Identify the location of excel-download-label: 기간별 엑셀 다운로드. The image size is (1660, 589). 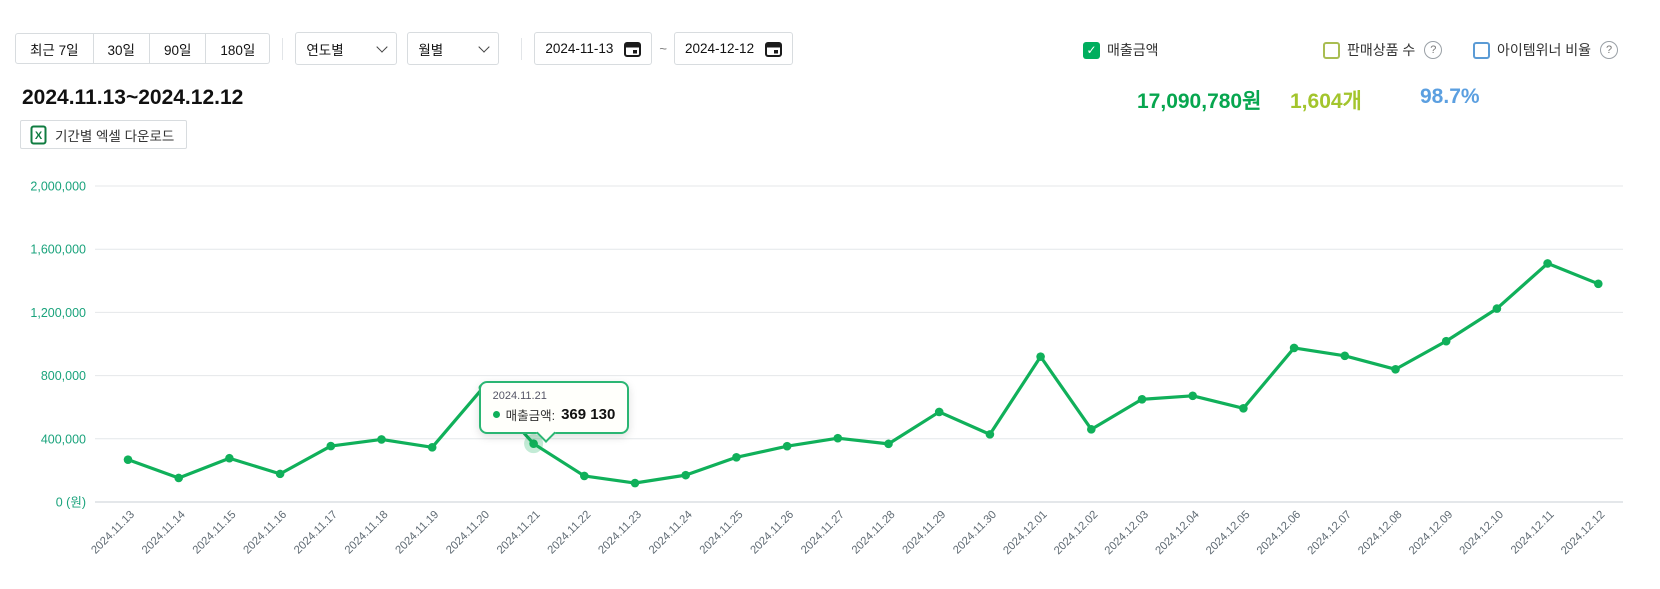
(115, 136).